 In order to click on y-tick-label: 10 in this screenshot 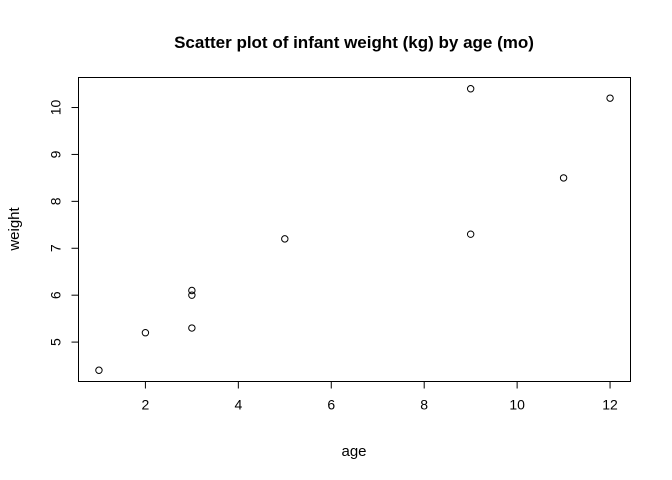, I will do `click(56, 108)`.